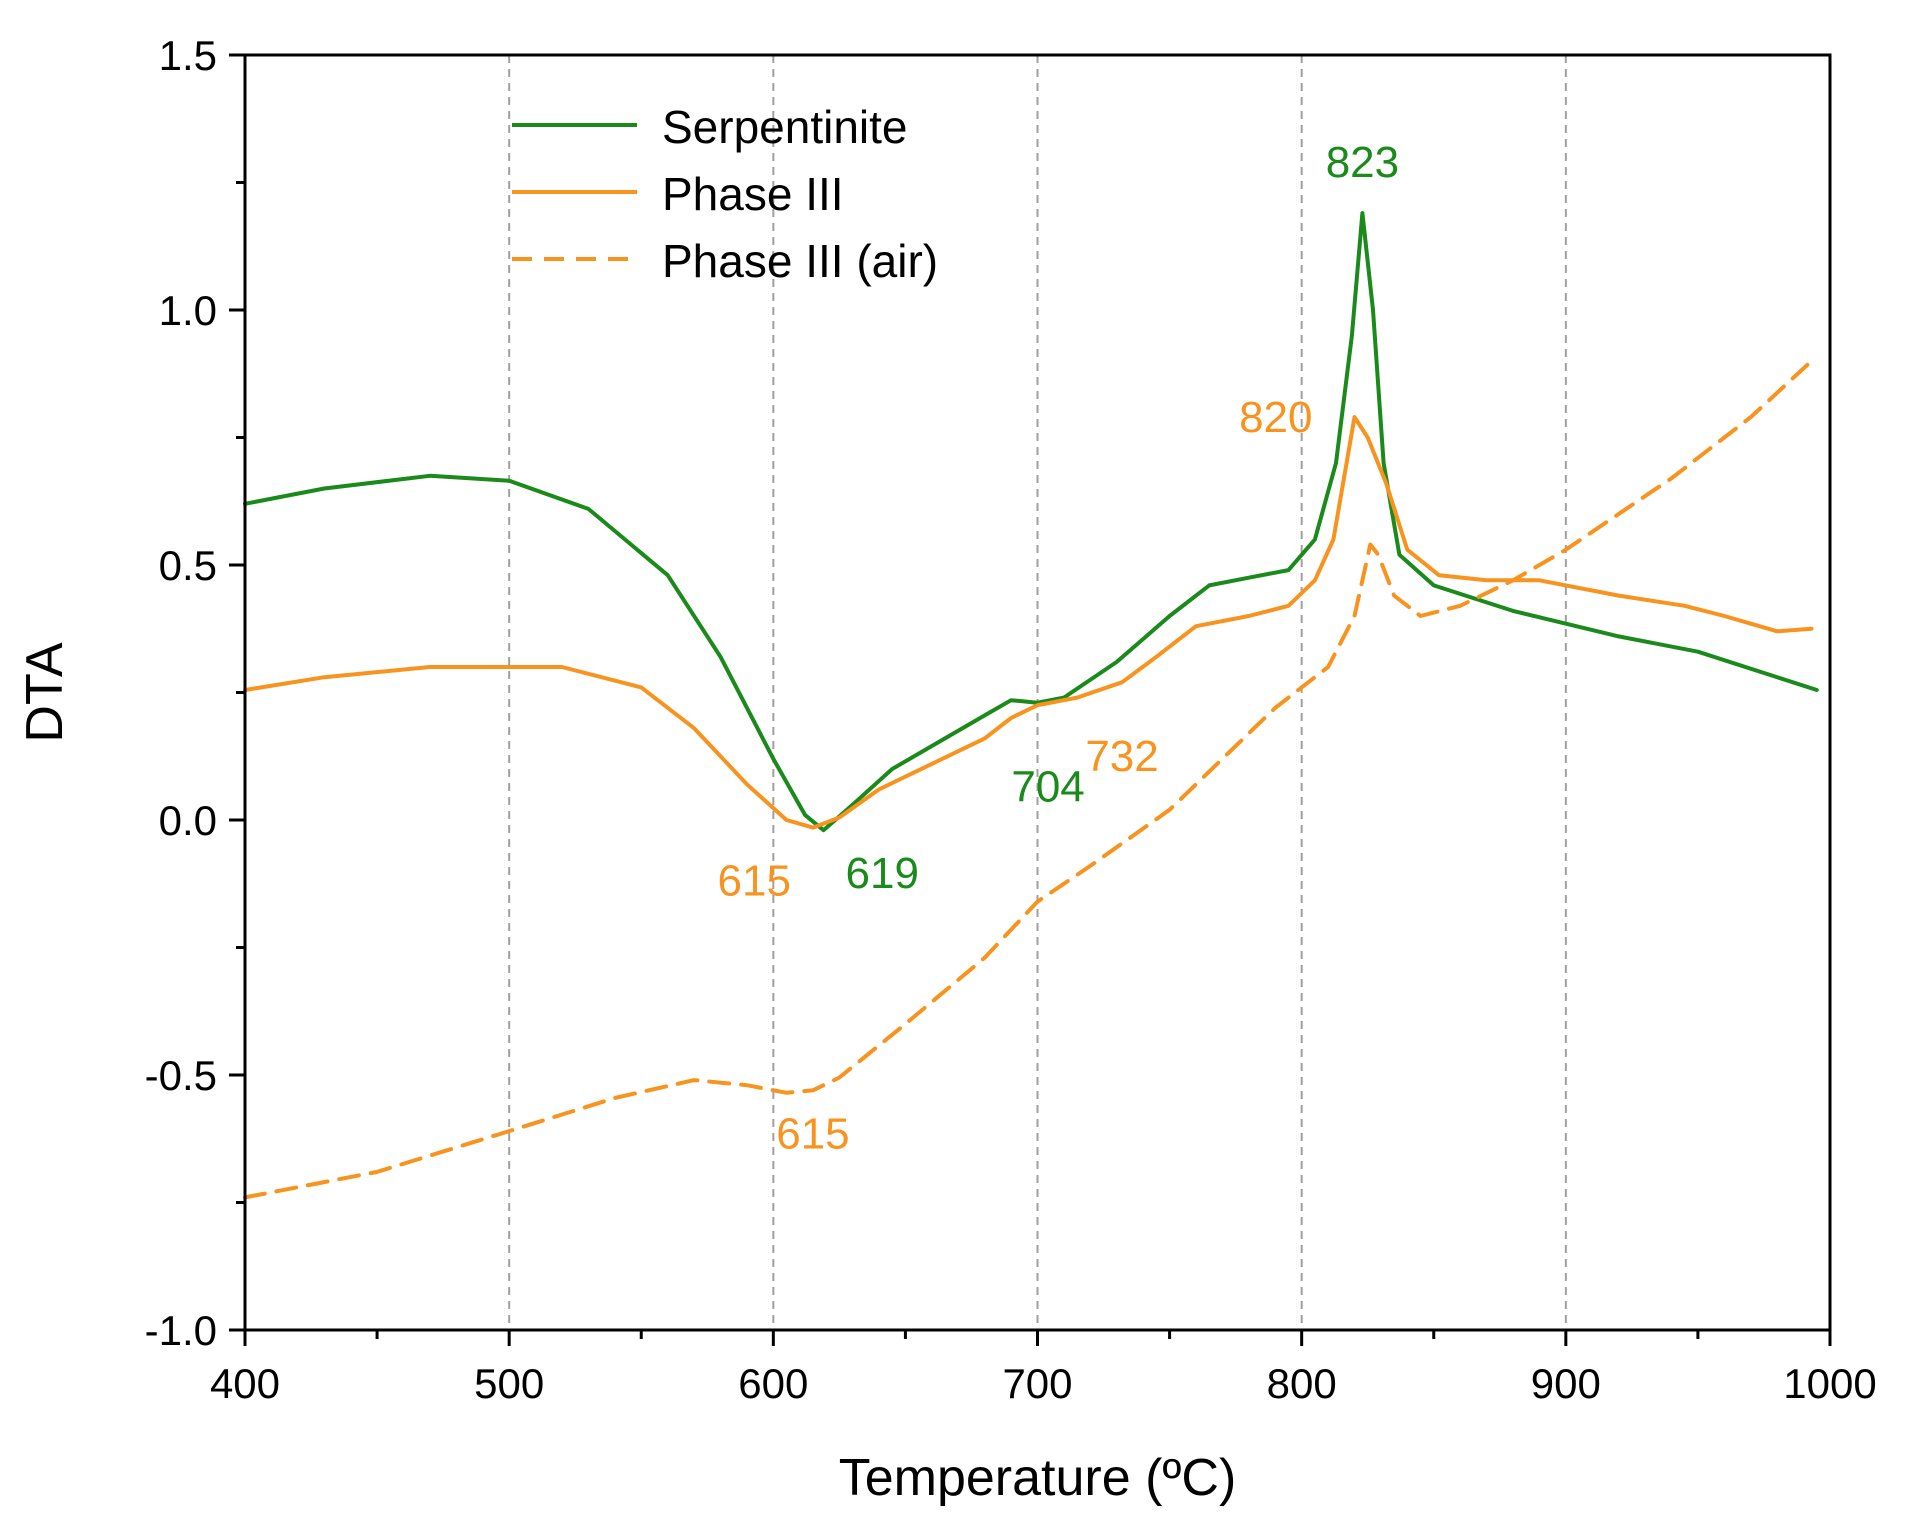  What do you see at coordinates (882, 873) in the screenshot?
I see `annotation-label: 619` at bounding box center [882, 873].